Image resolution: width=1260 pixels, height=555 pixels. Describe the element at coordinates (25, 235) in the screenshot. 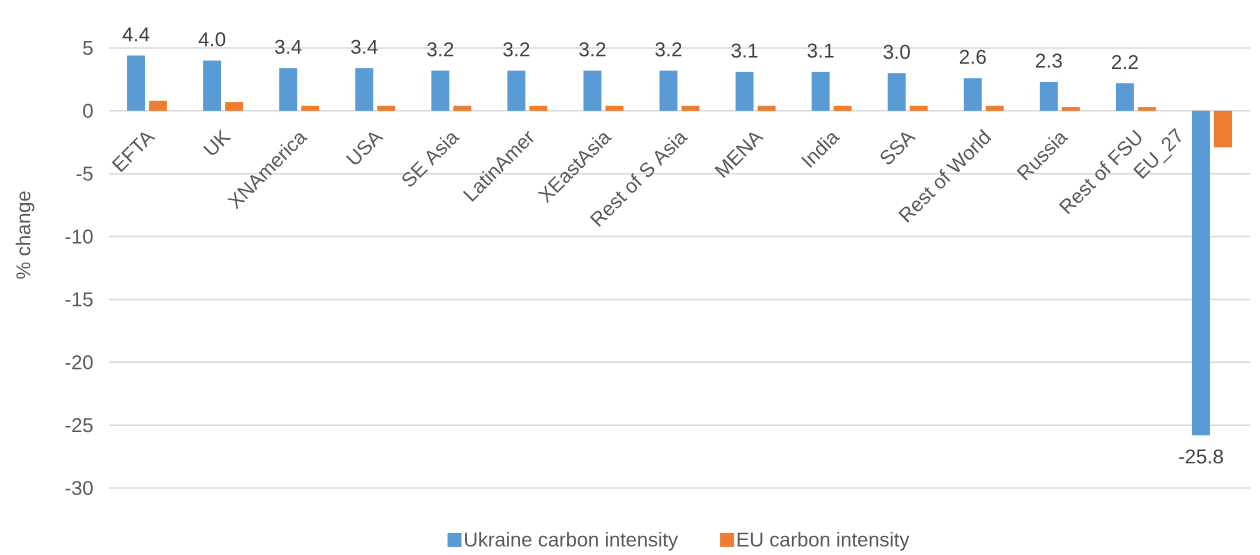

I see `y-axis-title: % change` at that location.